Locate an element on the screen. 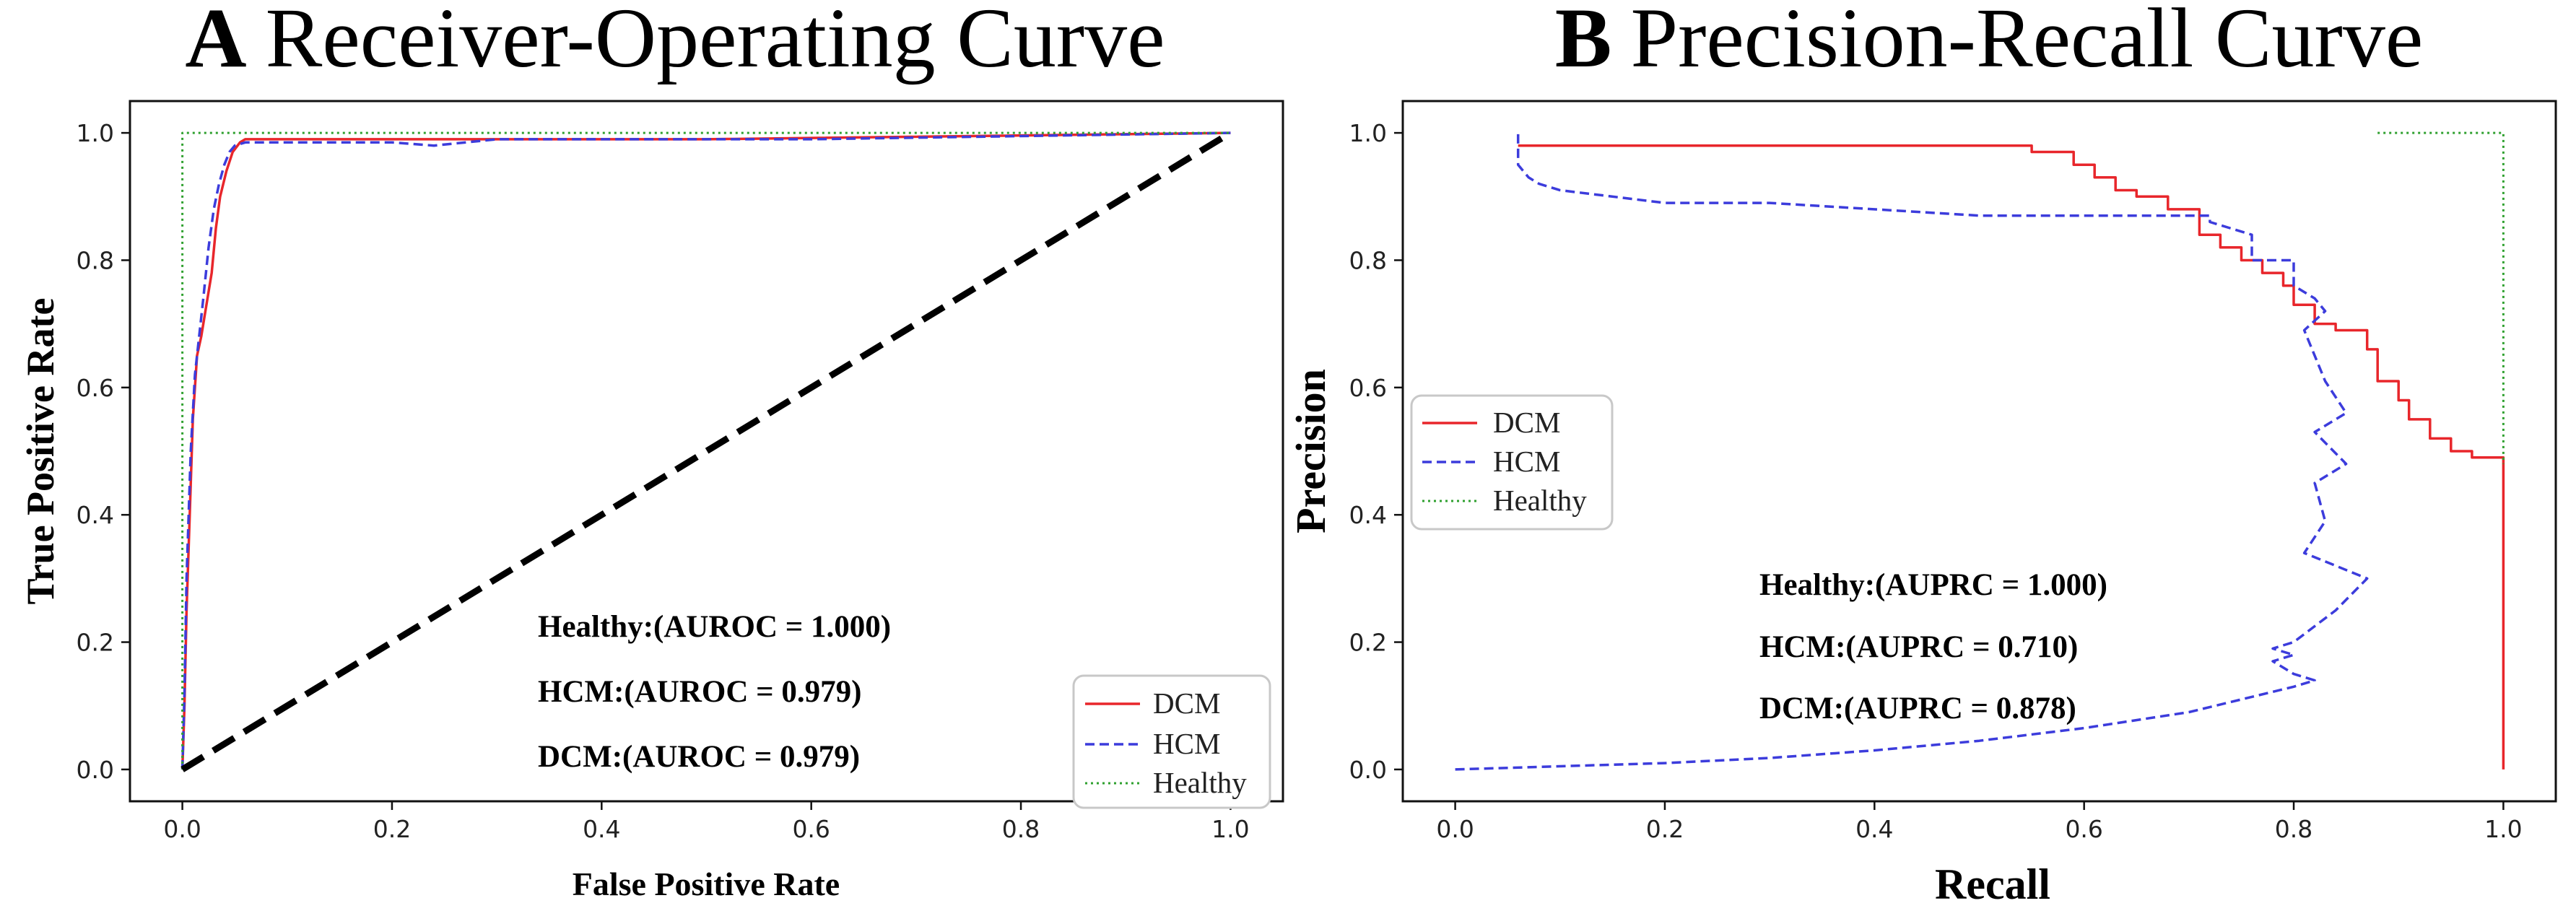 This screenshot has height=924, width=2576. panel-a-legend-box is located at coordinates (1171, 741).